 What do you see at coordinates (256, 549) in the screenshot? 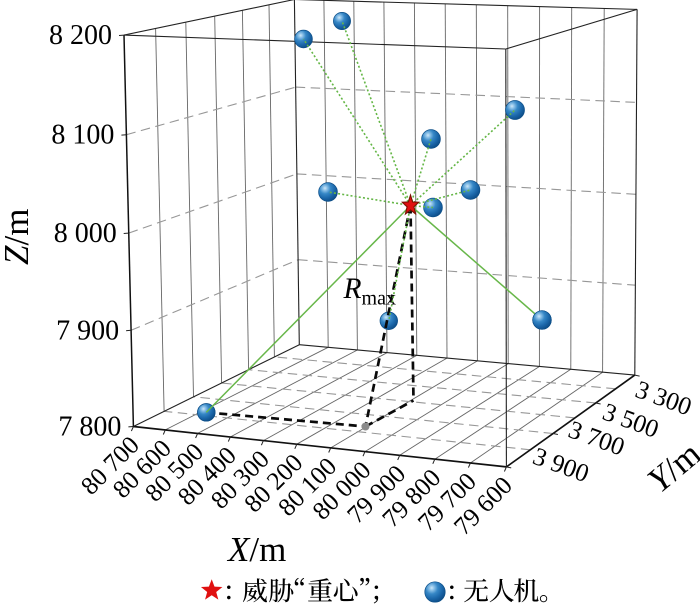
I see `svg-text: X/m` at bounding box center [256, 549].